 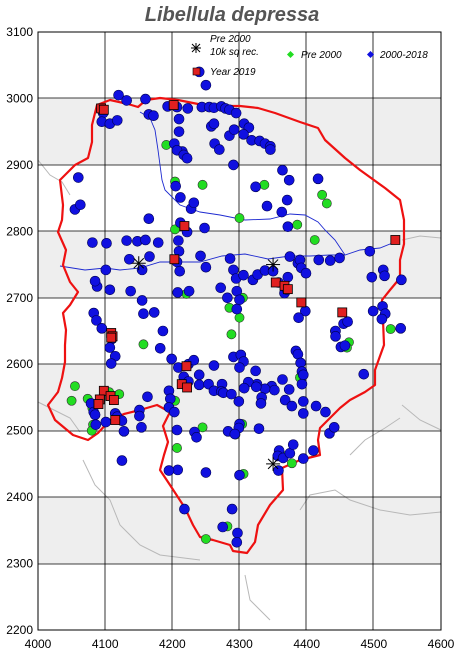 What do you see at coordinates (273, 463) in the screenshot?
I see `pre-2000-10k-point` at bounding box center [273, 463].